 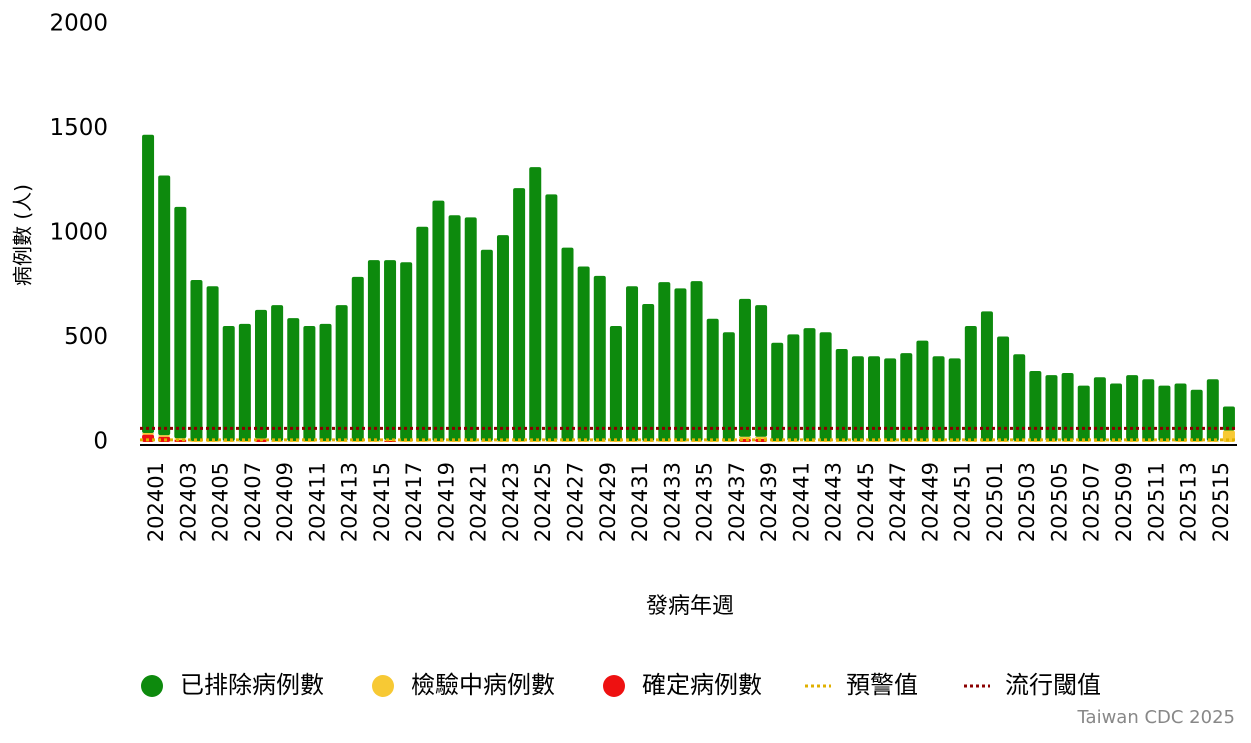 What do you see at coordinates (1027, 502) in the screenshot?
I see `x-tick-label: 202503` at bounding box center [1027, 502].